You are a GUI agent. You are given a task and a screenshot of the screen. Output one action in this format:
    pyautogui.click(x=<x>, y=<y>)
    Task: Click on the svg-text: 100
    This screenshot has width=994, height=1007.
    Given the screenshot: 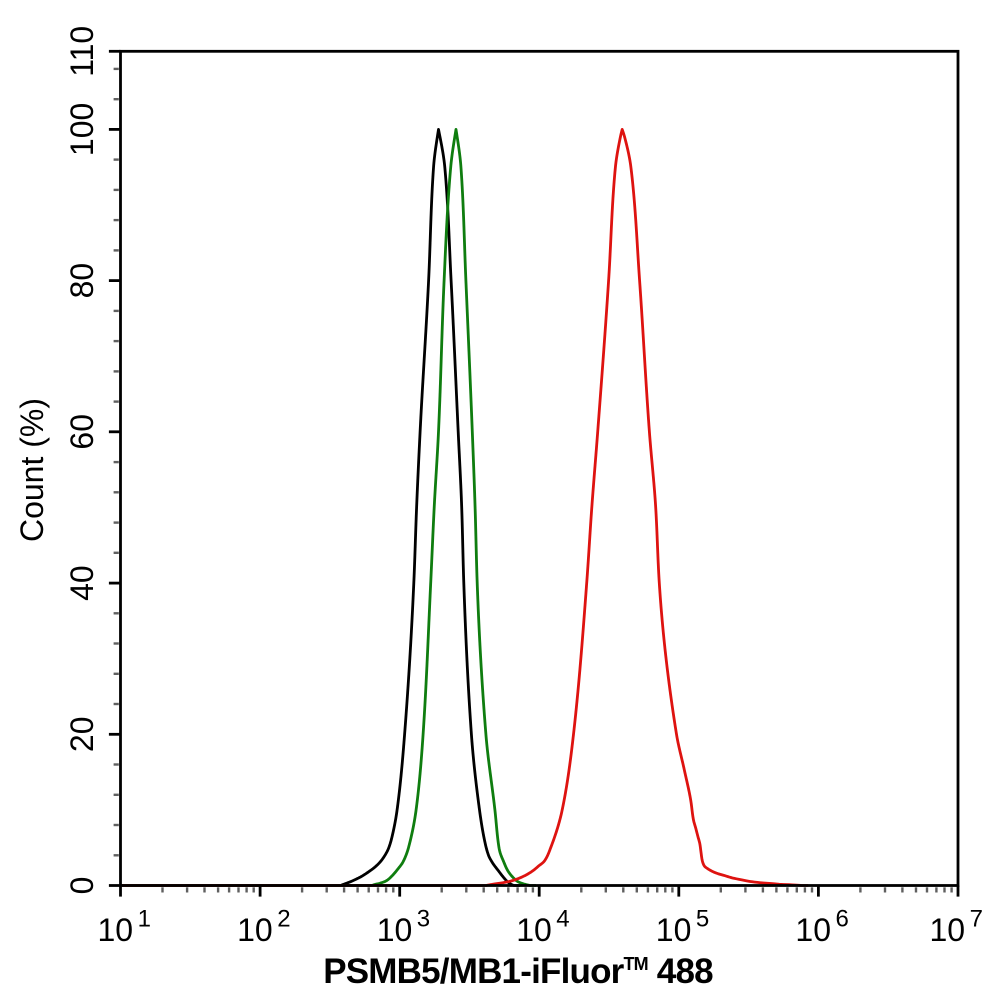 What is the action you would take?
    pyautogui.click(x=82, y=129)
    